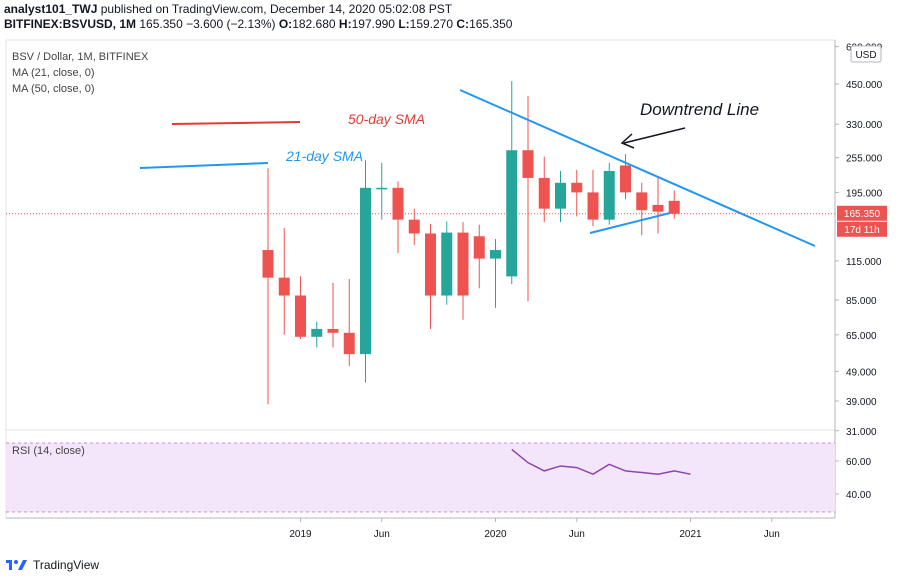 This screenshot has height=581, width=900. I want to click on legend-title: BSV / Dollar, 1M, BITFINEX, so click(80, 57).